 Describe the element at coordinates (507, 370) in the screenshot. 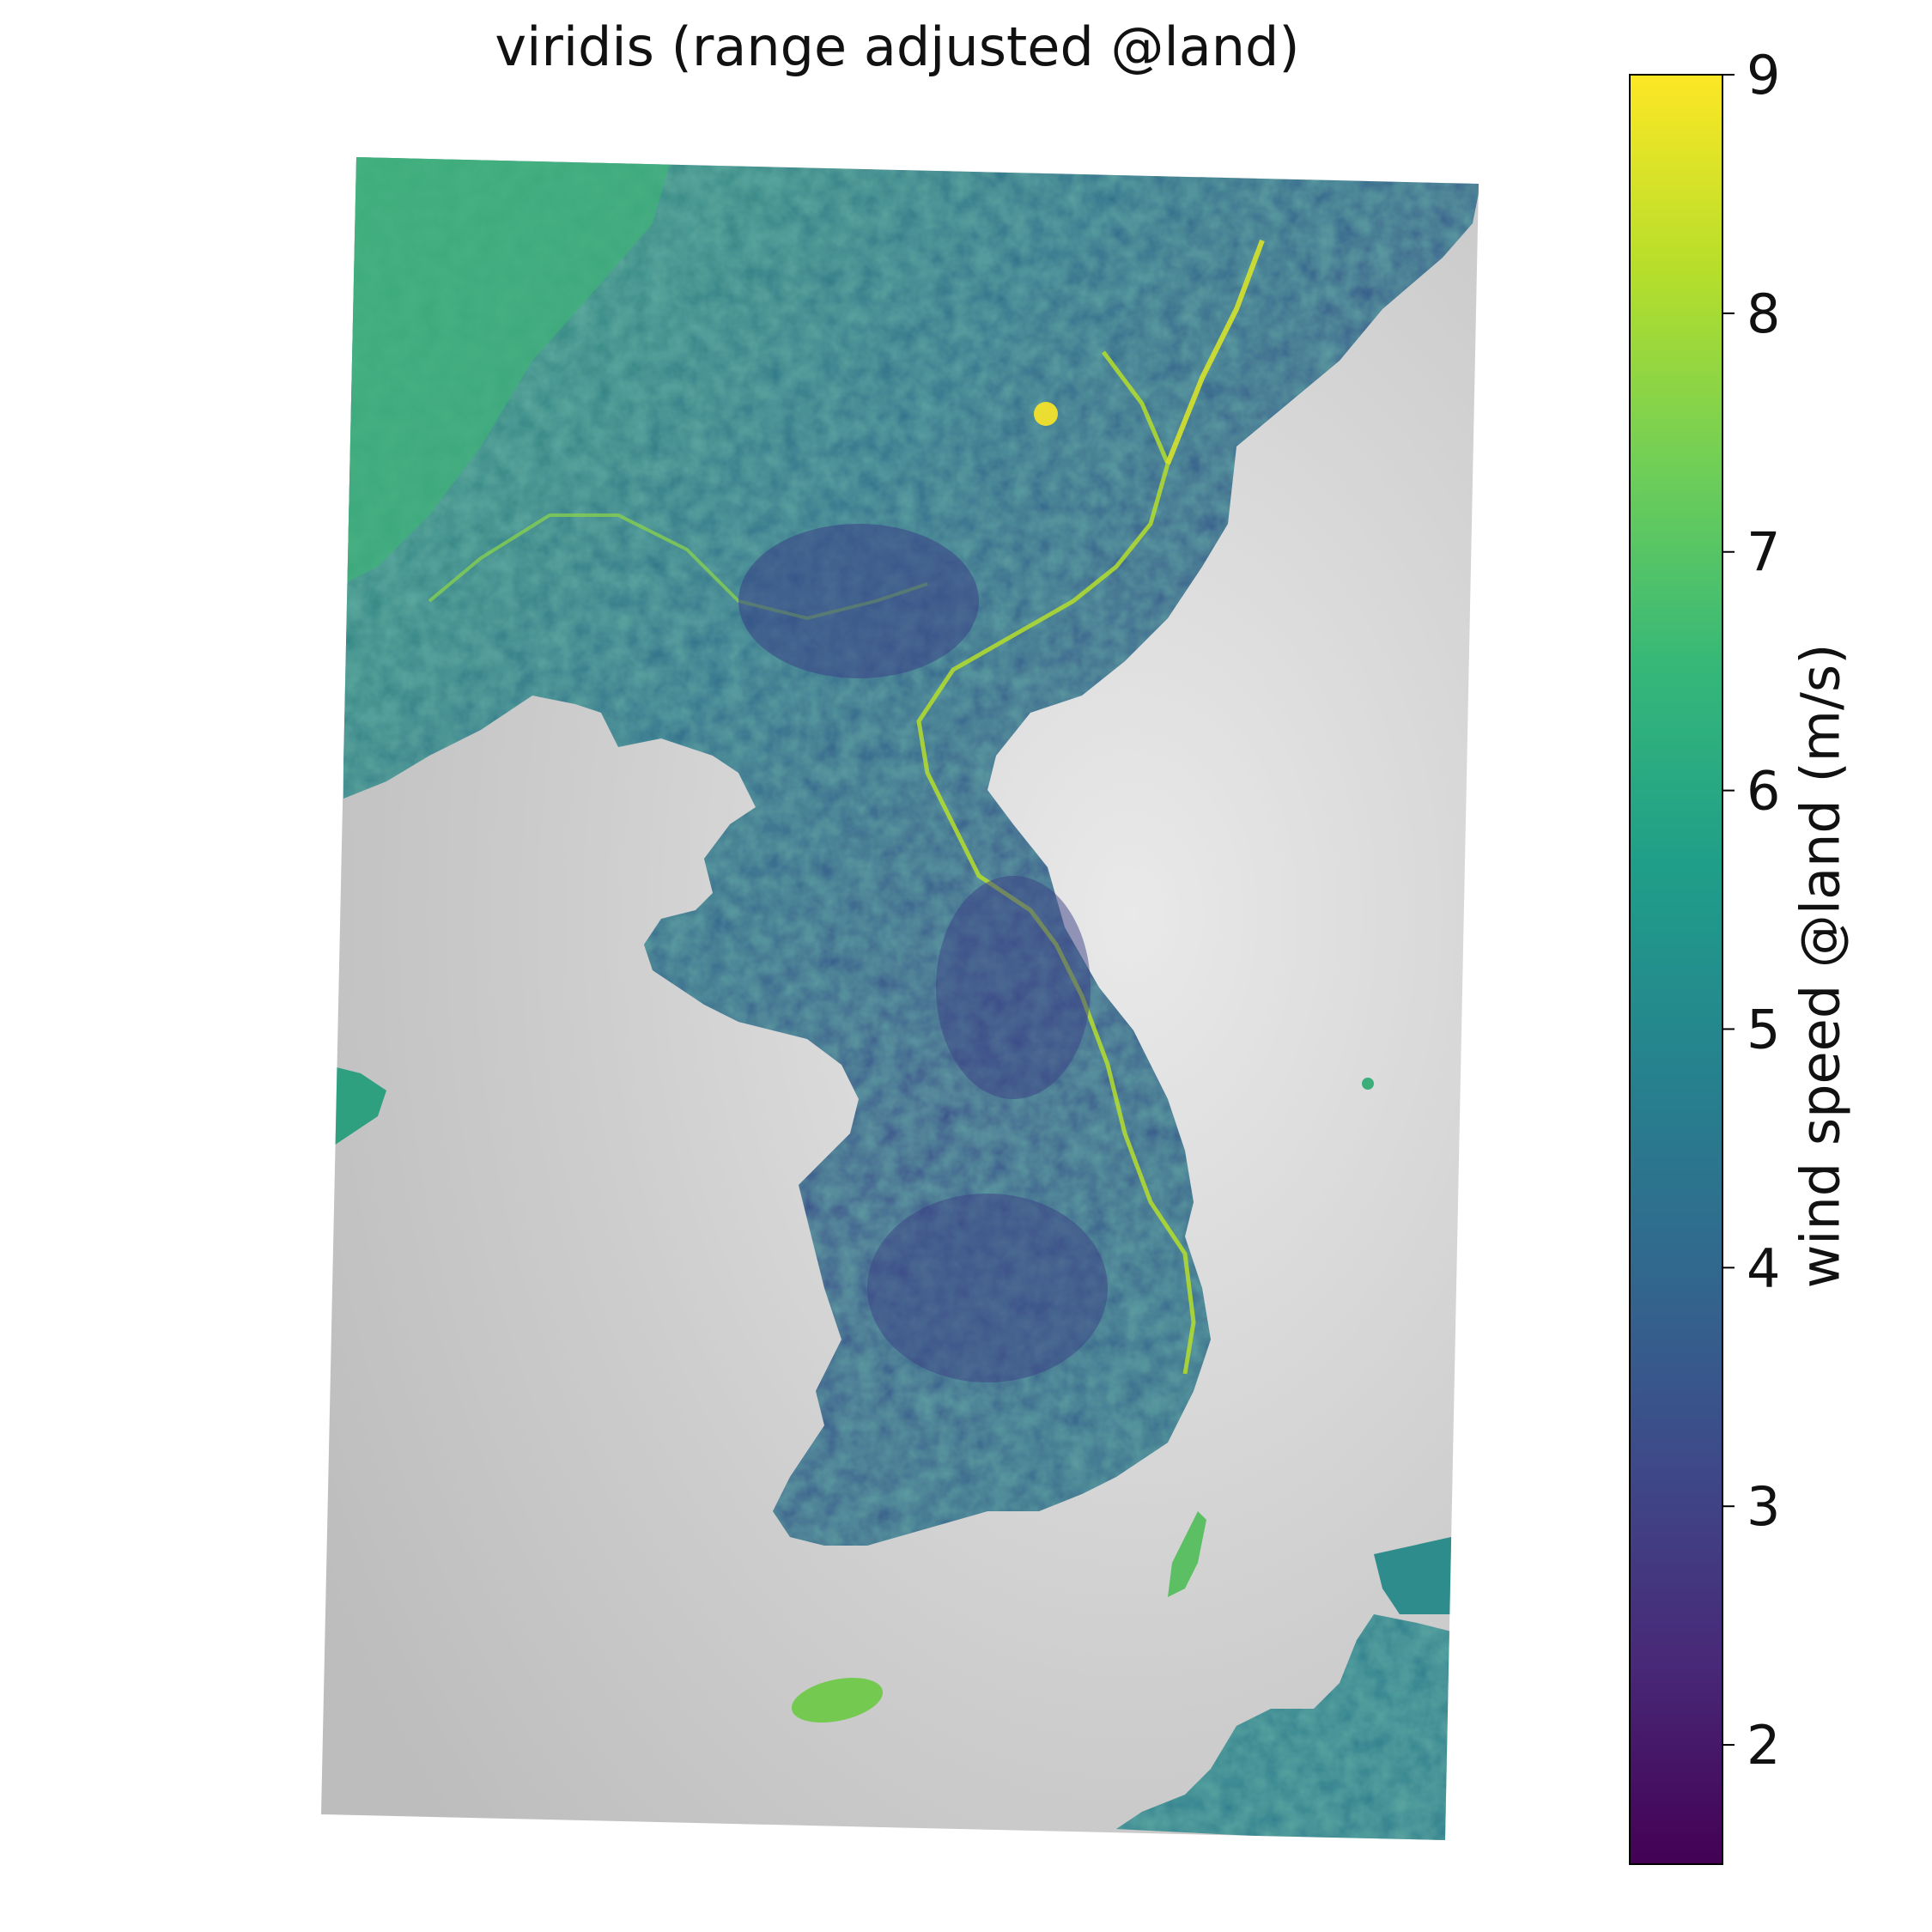

I see `northwest-plain` at that location.